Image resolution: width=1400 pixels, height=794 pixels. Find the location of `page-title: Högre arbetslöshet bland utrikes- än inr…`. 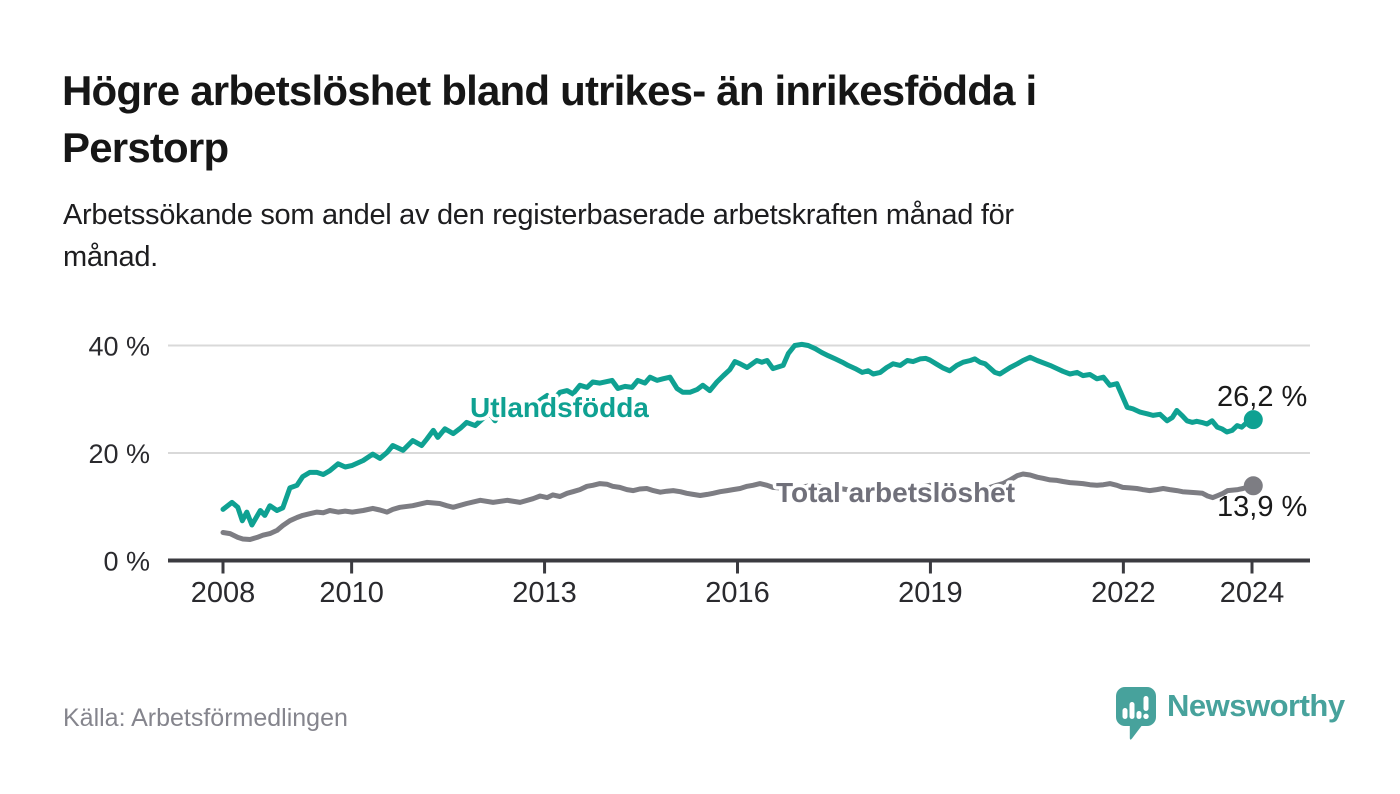

page-title: Högre arbetslöshet bland utrikes- än inr… is located at coordinates (712, 119).